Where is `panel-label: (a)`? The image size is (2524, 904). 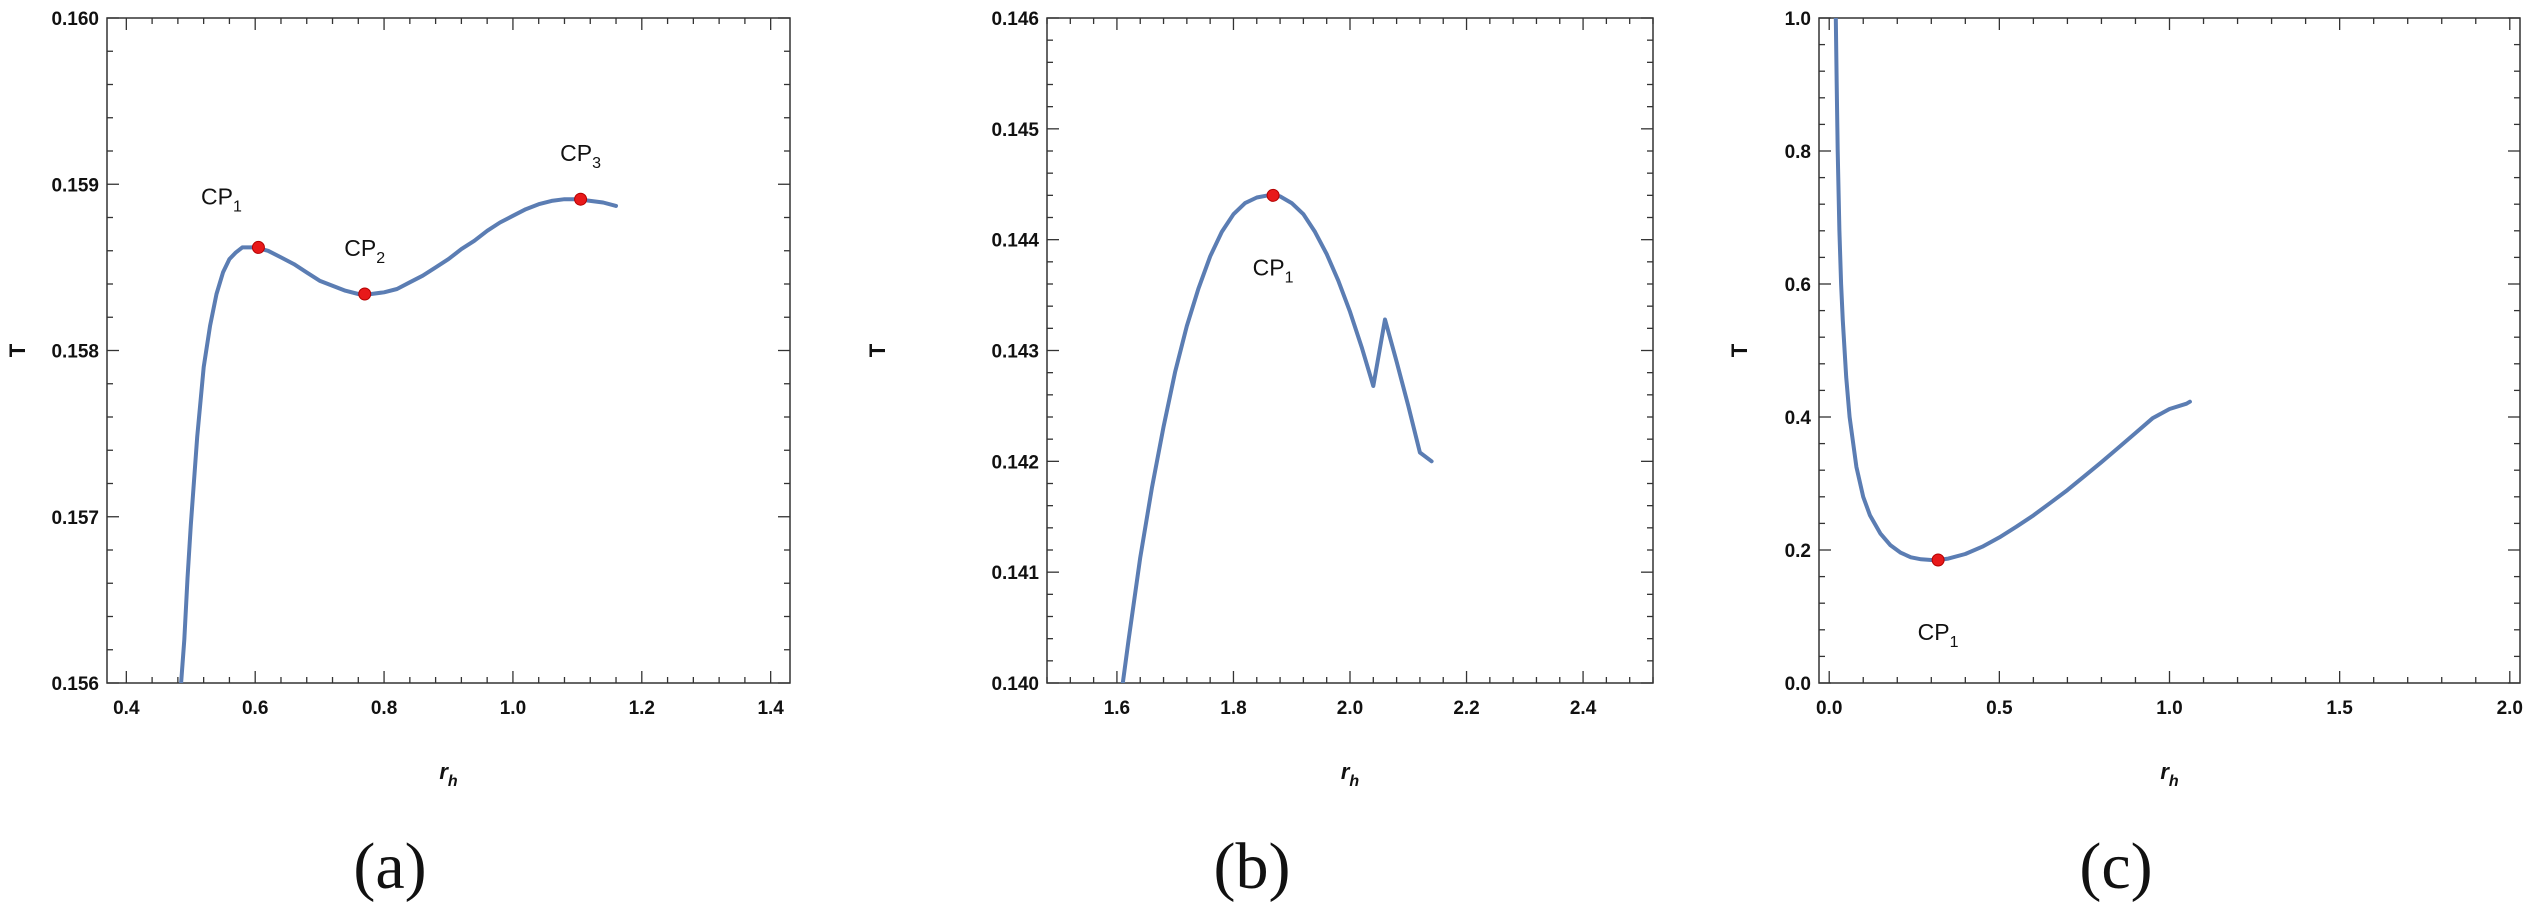
panel-label: (a) is located at coordinates (389, 866).